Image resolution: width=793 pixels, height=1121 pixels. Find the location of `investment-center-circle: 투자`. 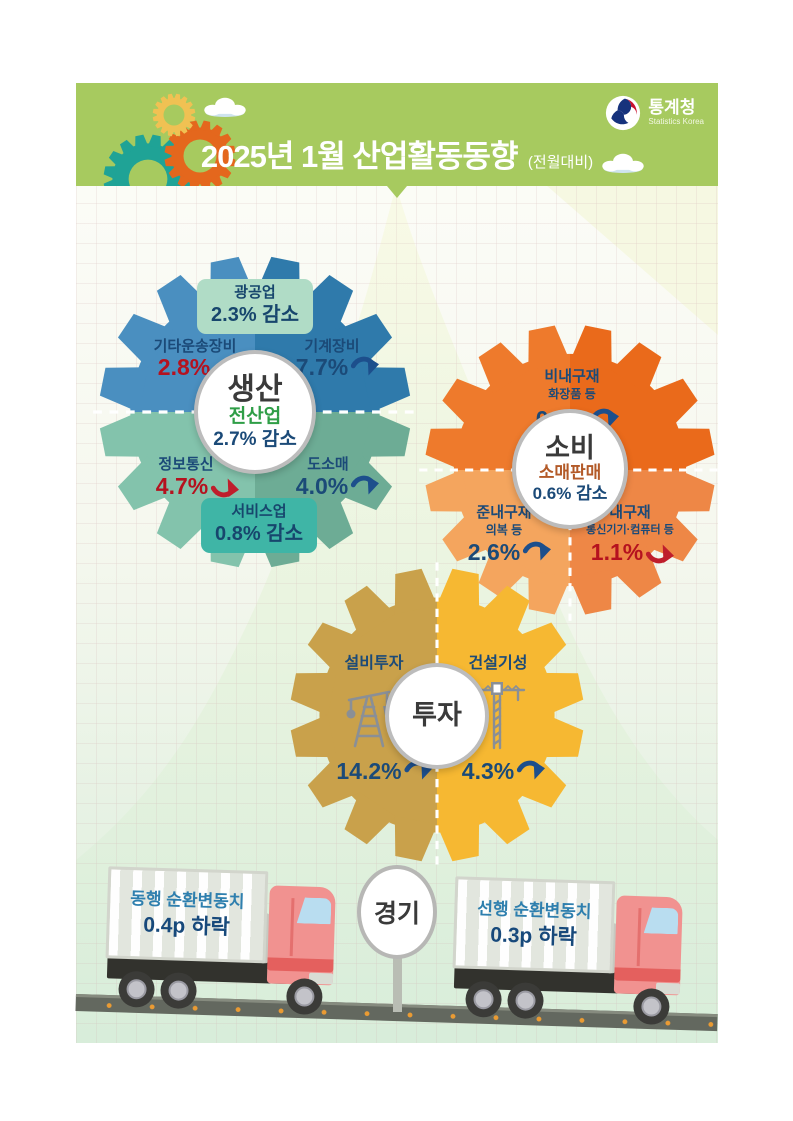

investment-center-circle: 투자 is located at coordinates (437, 716).